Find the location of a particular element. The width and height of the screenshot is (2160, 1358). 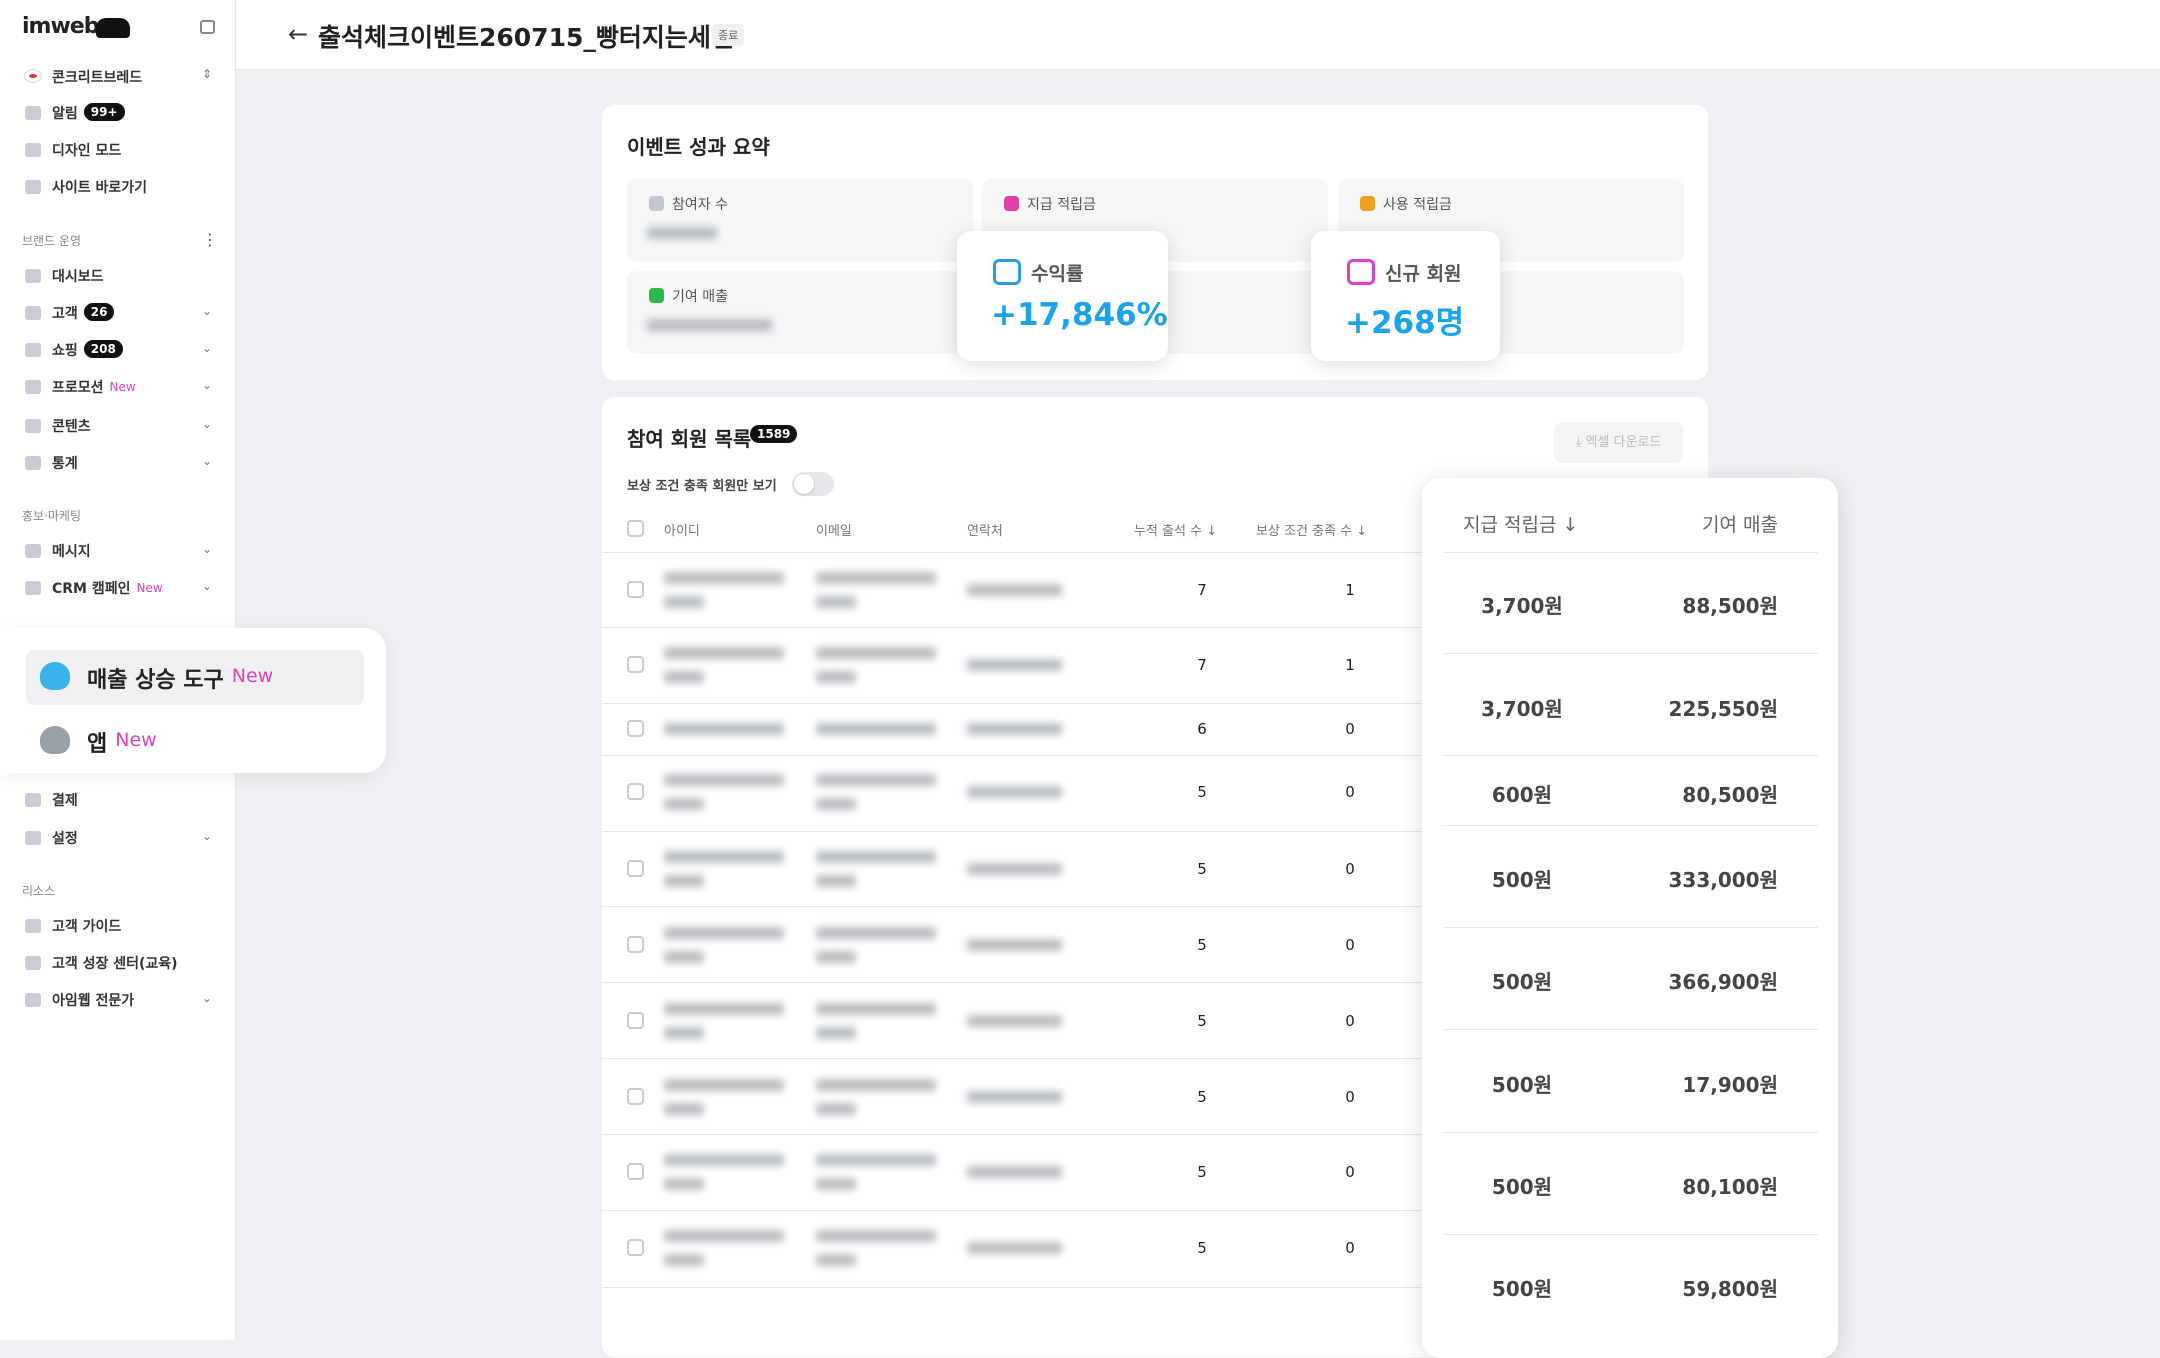

menu-item: 아임웹 전문가 is located at coordinates (93, 1001).